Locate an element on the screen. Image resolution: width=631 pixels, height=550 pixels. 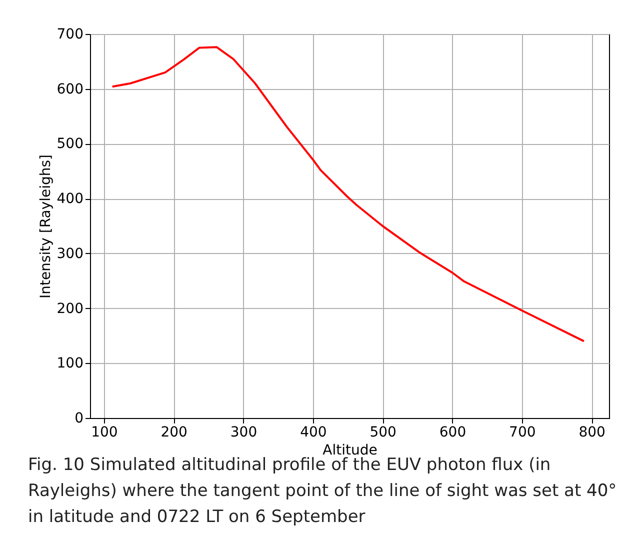
y-tick-label: 0 is located at coordinates (79, 418).